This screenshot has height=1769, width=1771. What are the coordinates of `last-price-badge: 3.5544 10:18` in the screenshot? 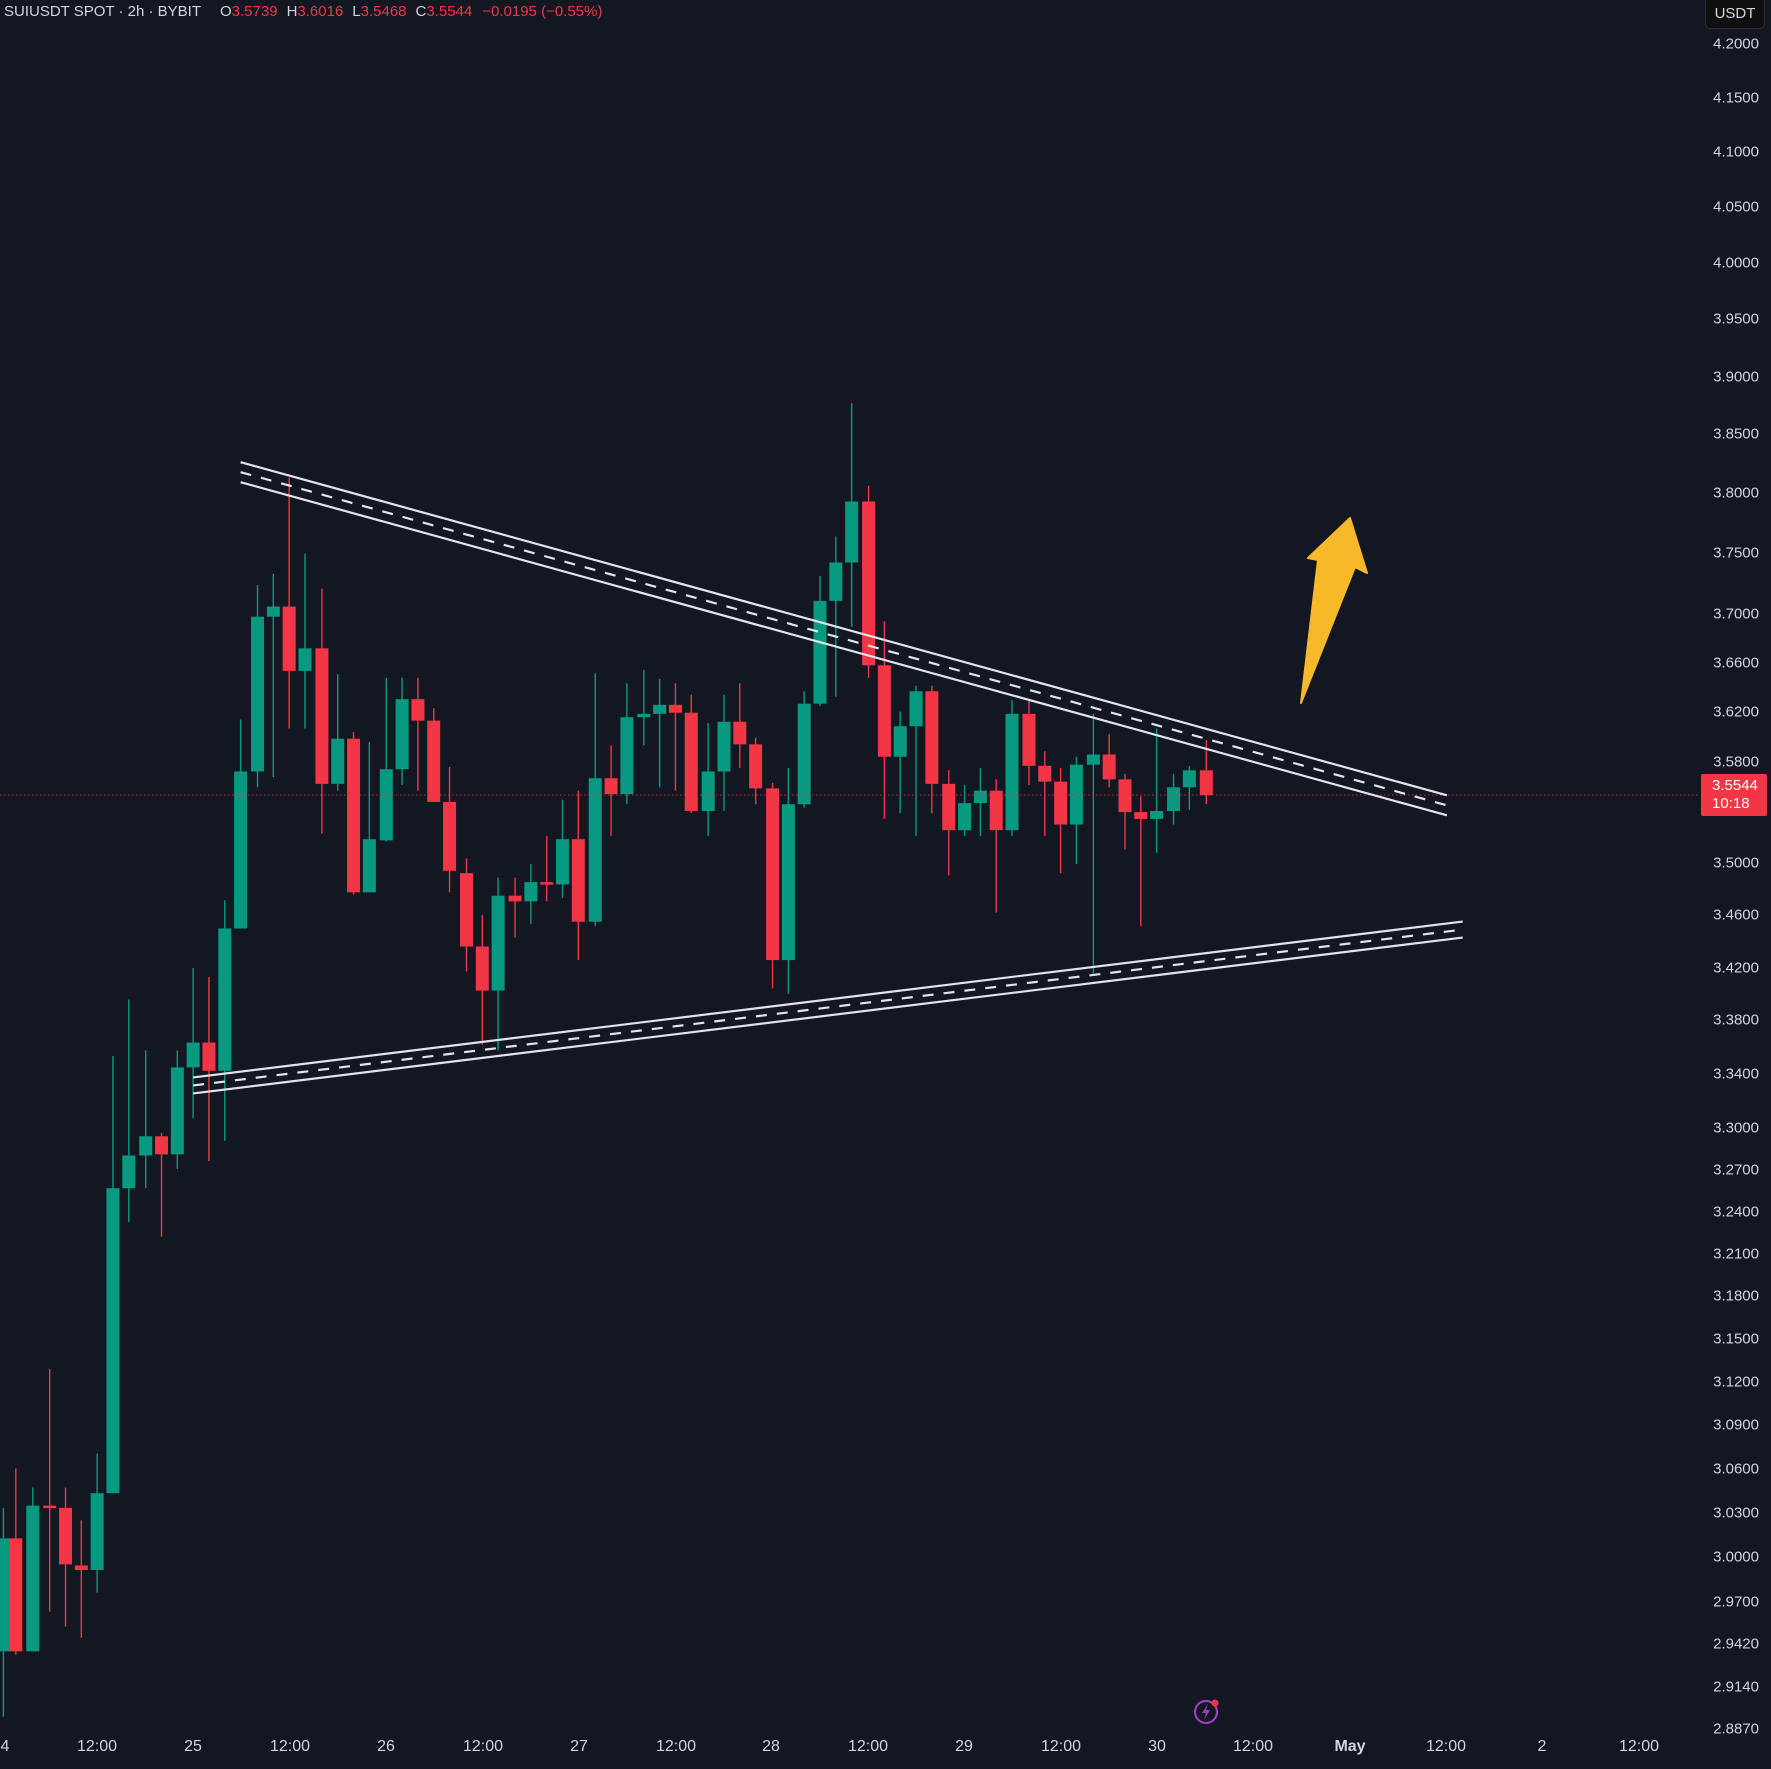 It's located at (1734, 795).